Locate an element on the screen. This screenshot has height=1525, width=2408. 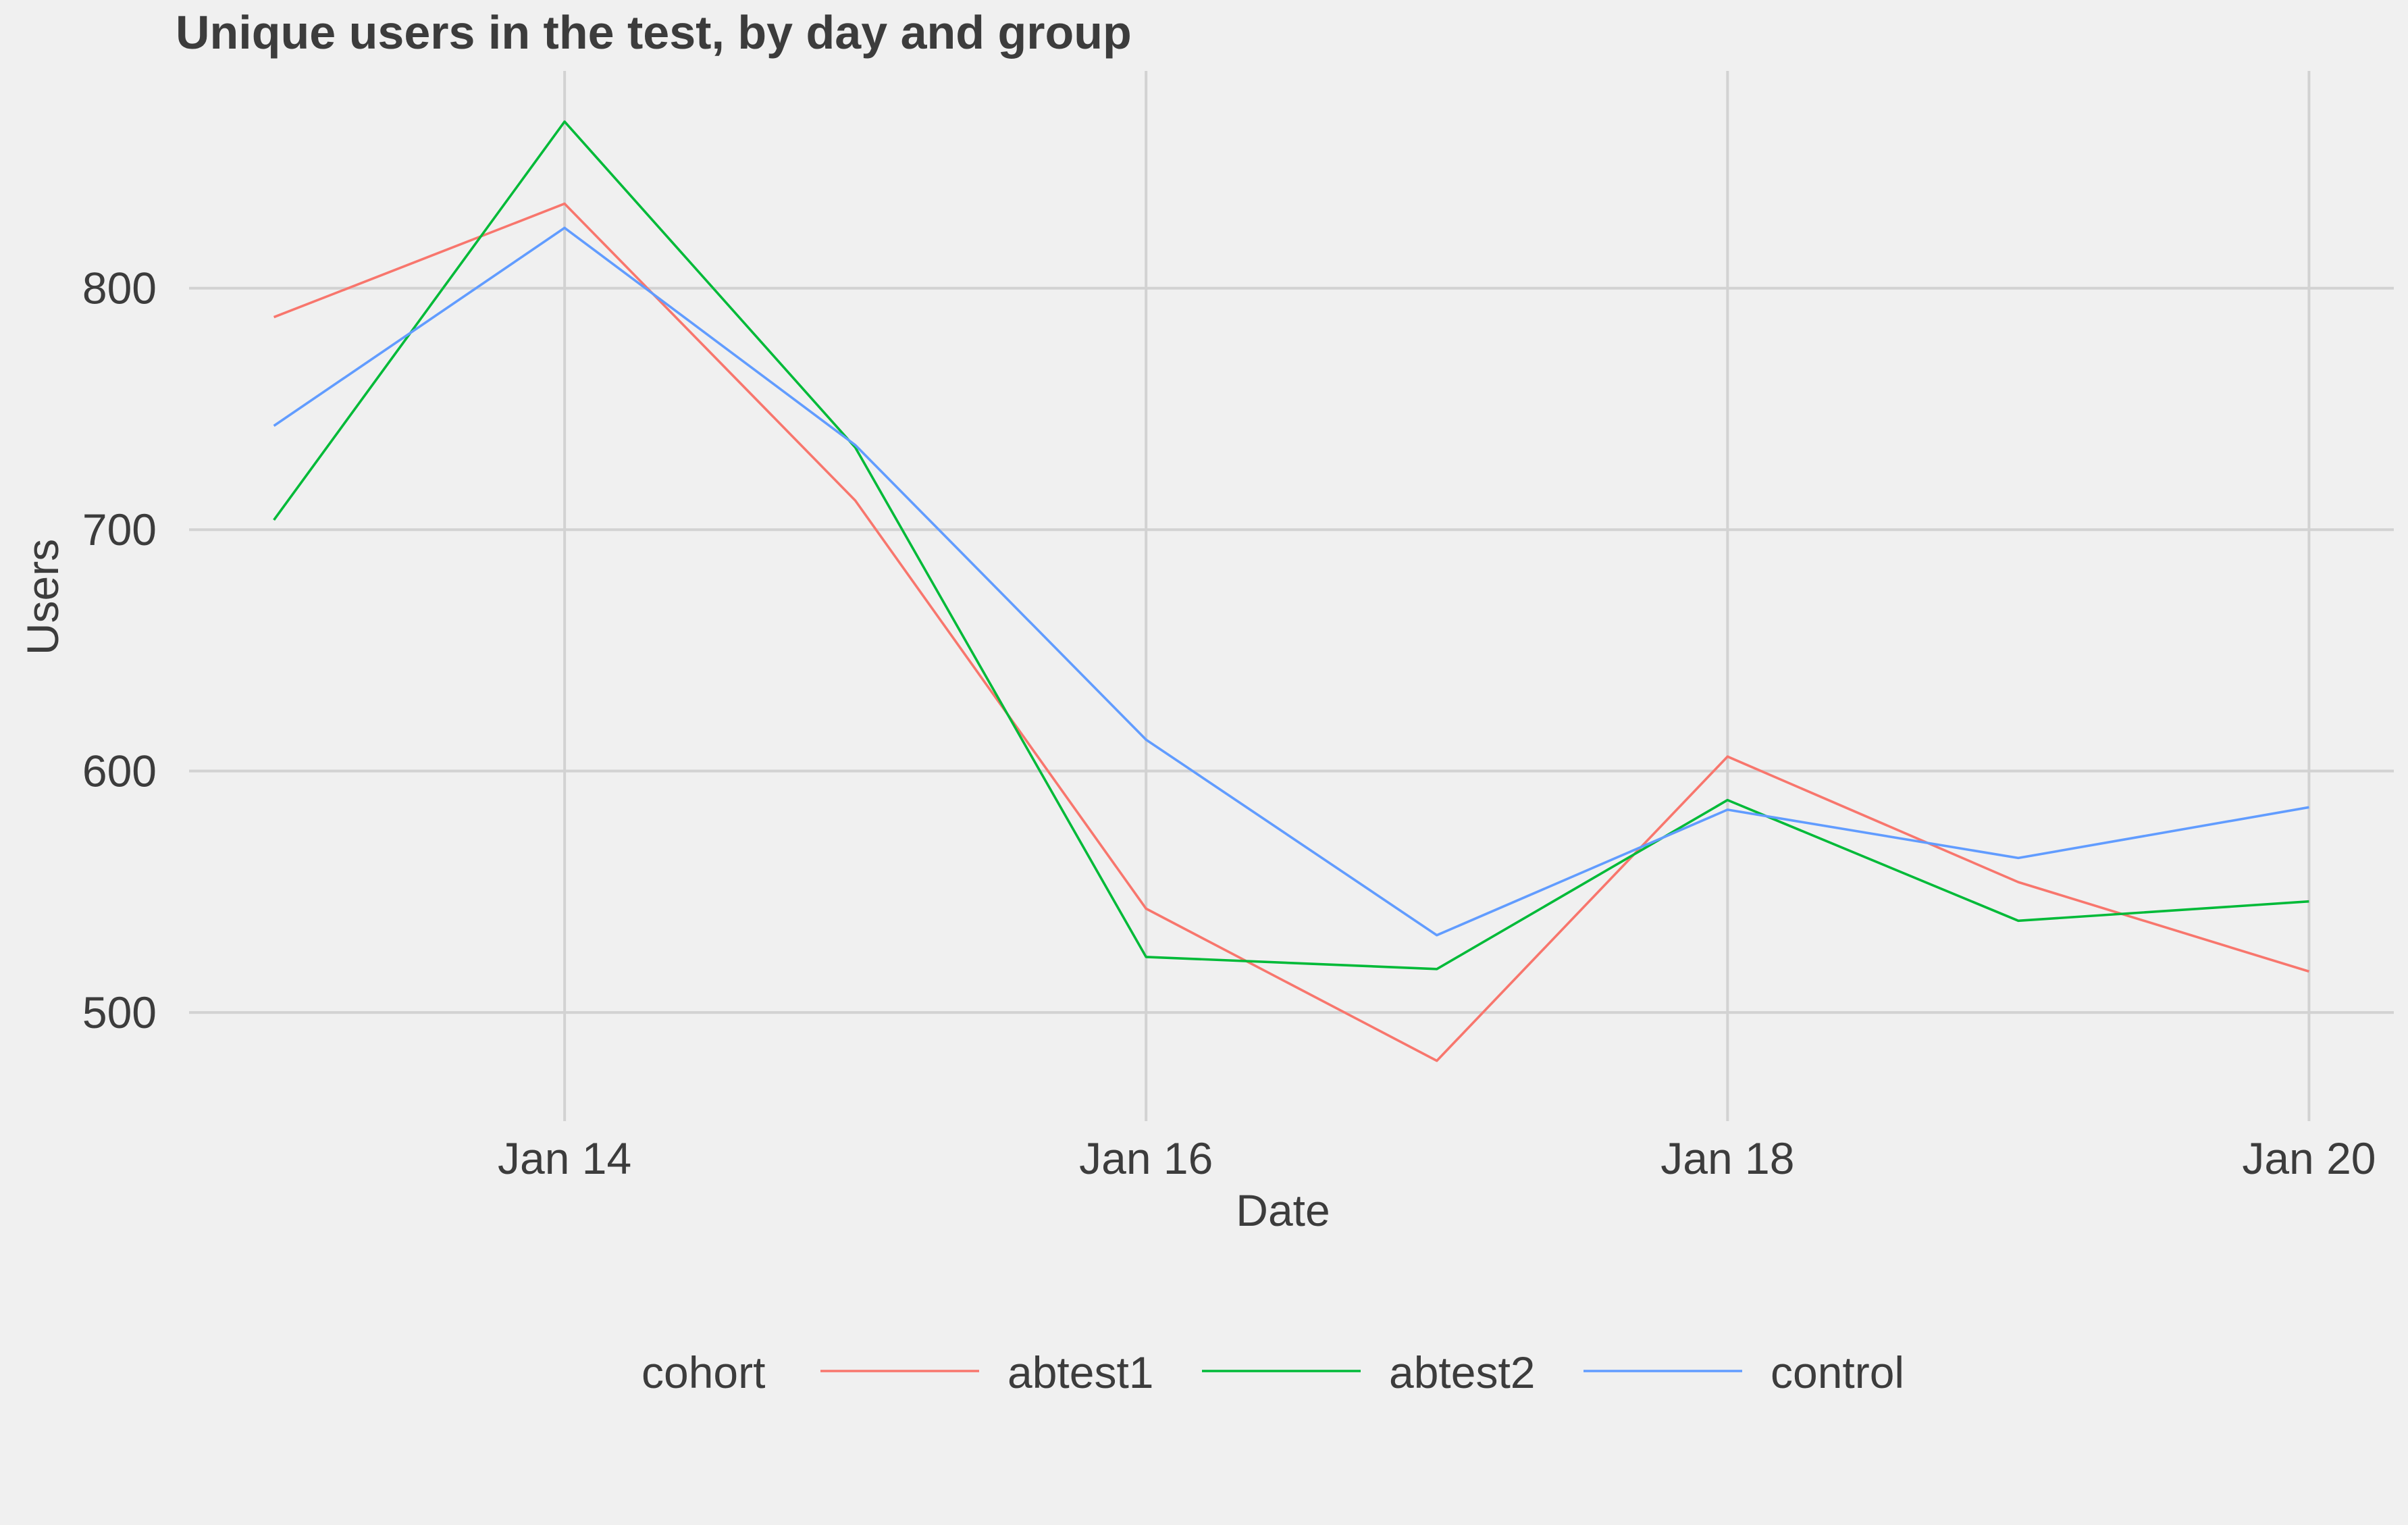
x-axis-ticks: Jan 14 Jan 16 Jan 18 Jan 20 is located at coordinates (1437, 1158).